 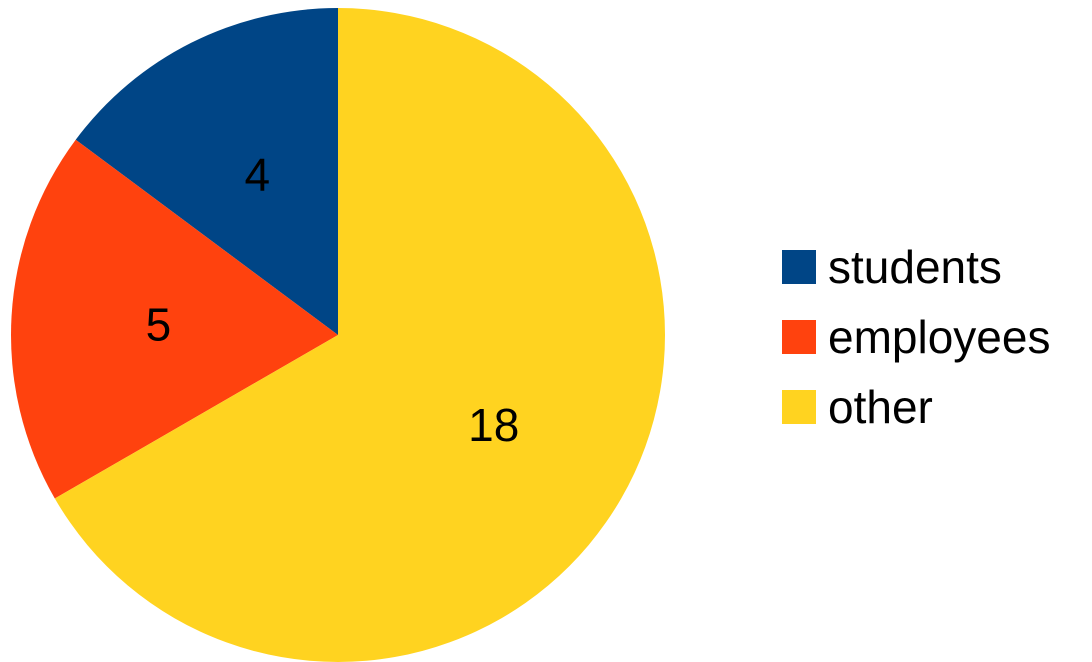 I want to click on data-label-students: 4, so click(x=257, y=174).